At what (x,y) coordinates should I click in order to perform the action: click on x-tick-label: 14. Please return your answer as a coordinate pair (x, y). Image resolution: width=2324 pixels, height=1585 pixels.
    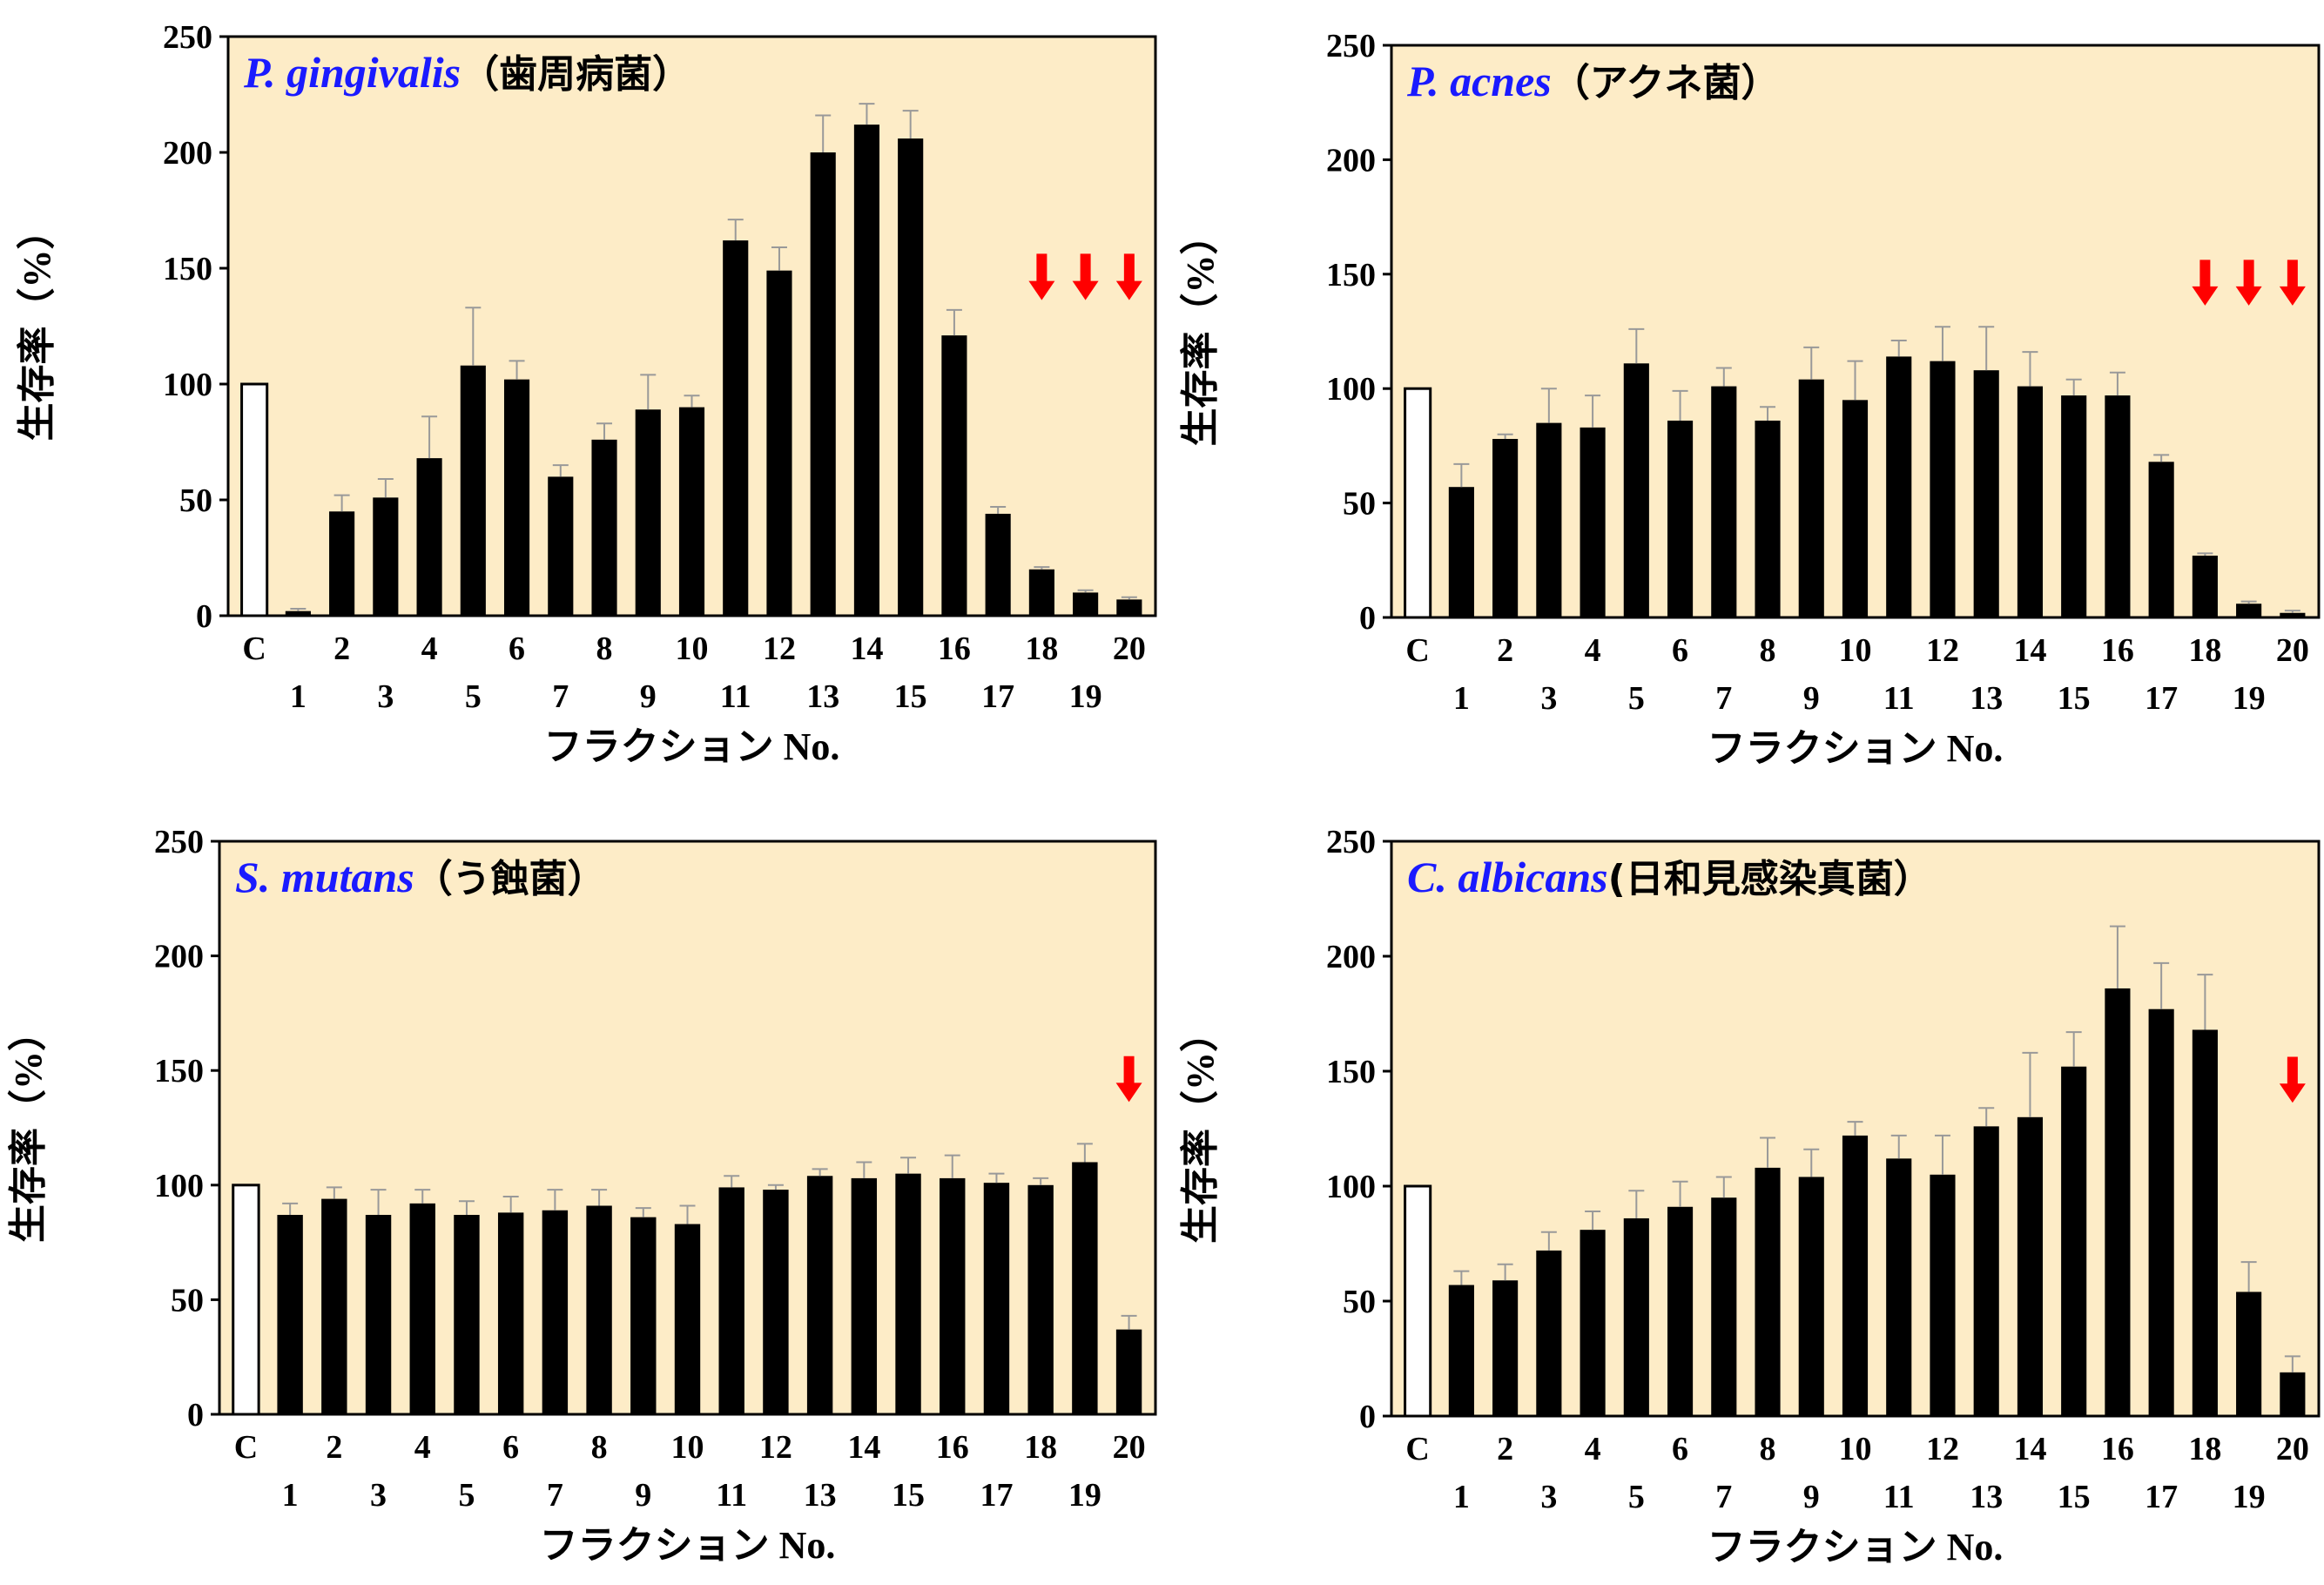
    Looking at the image, I should click on (2029, 1449).